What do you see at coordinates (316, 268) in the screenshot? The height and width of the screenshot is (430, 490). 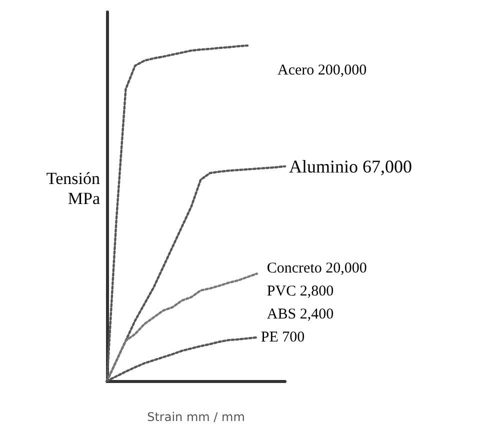 I see `annotation: Concreto 20,000` at bounding box center [316, 268].